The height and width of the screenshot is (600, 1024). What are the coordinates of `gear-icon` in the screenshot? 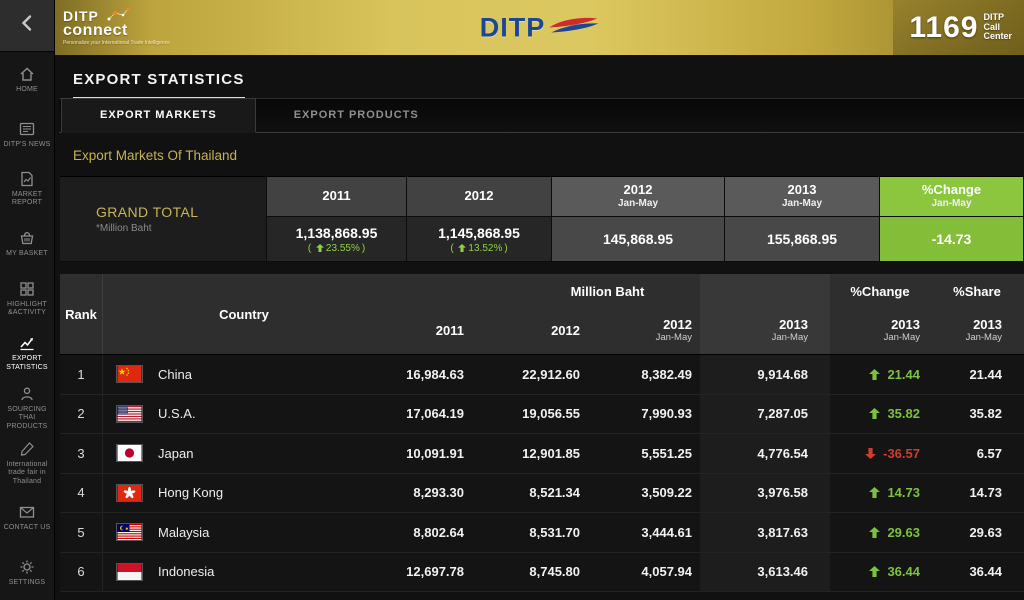 It's located at (27, 567).